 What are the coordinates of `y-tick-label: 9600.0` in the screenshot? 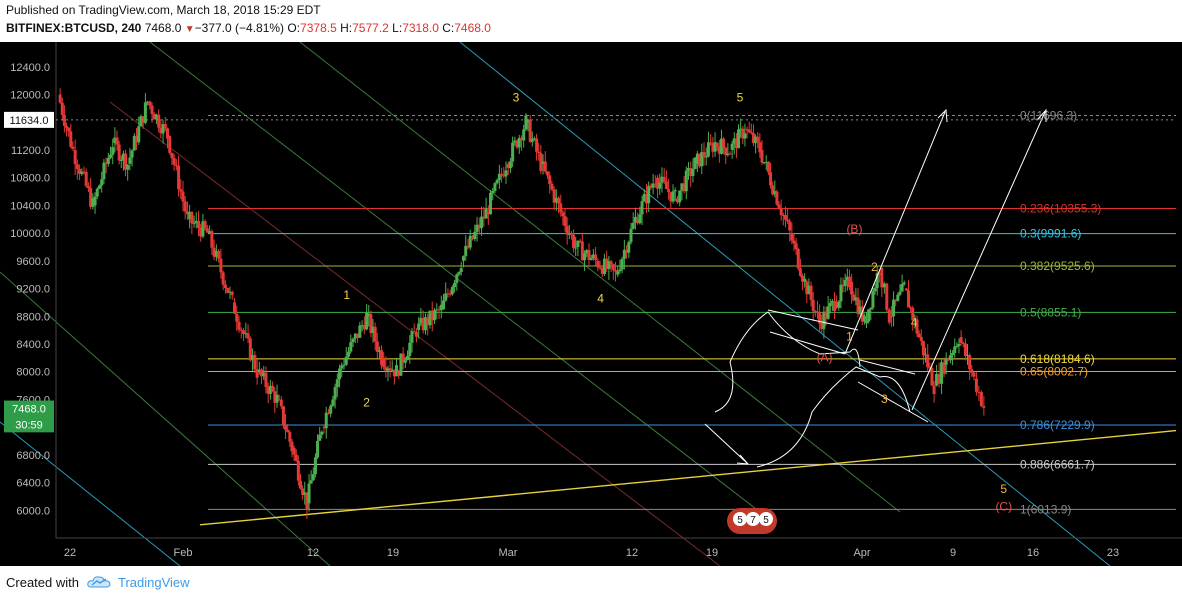 It's located at (33, 262).